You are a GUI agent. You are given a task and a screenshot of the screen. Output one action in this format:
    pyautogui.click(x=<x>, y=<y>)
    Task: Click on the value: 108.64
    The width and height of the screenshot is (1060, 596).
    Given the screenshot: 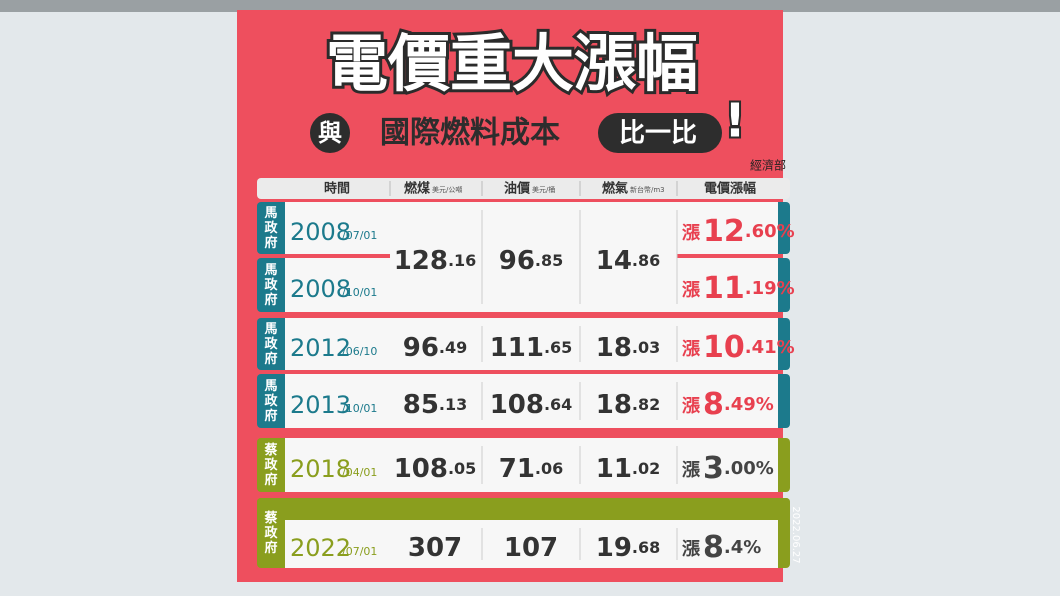 What is the action you would take?
    pyautogui.click(x=531, y=405)
    